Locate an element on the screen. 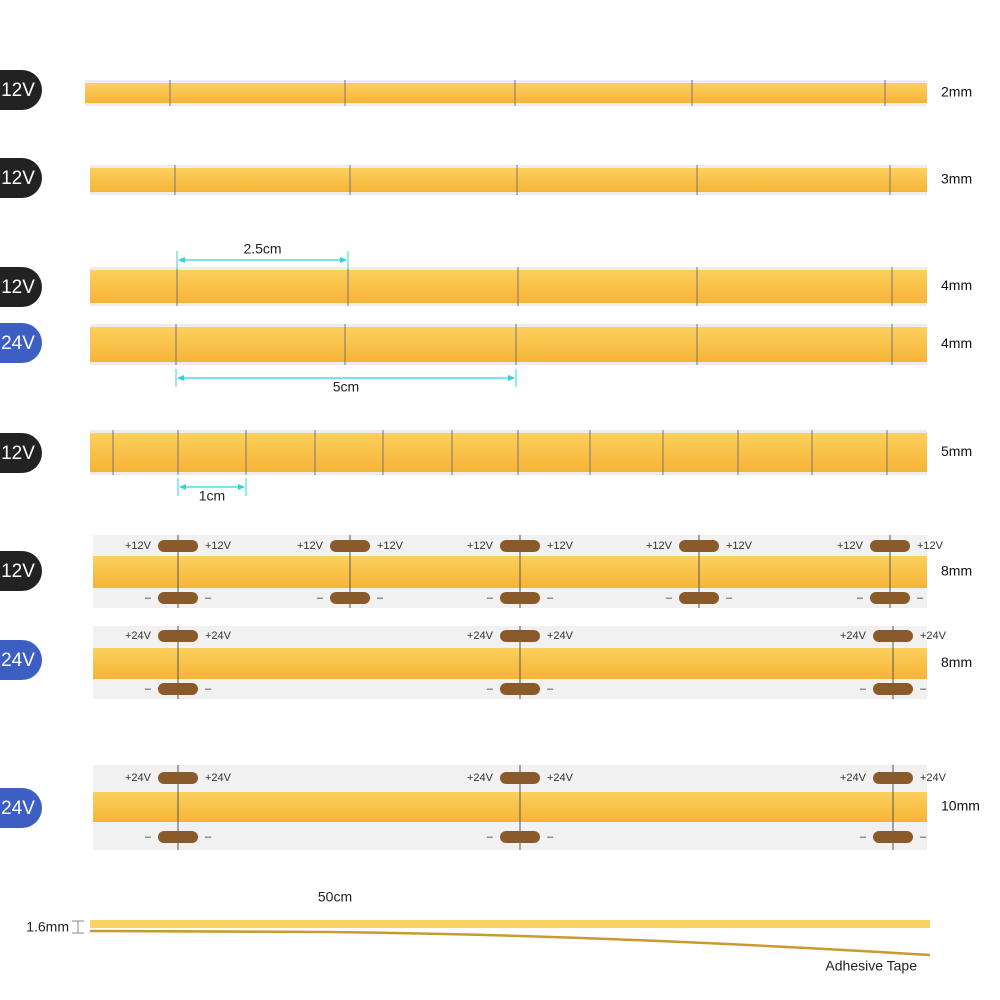 This screenshot has height=1000, width=1000. dim-label: 2.5cm is located at coordinates (262, 249).